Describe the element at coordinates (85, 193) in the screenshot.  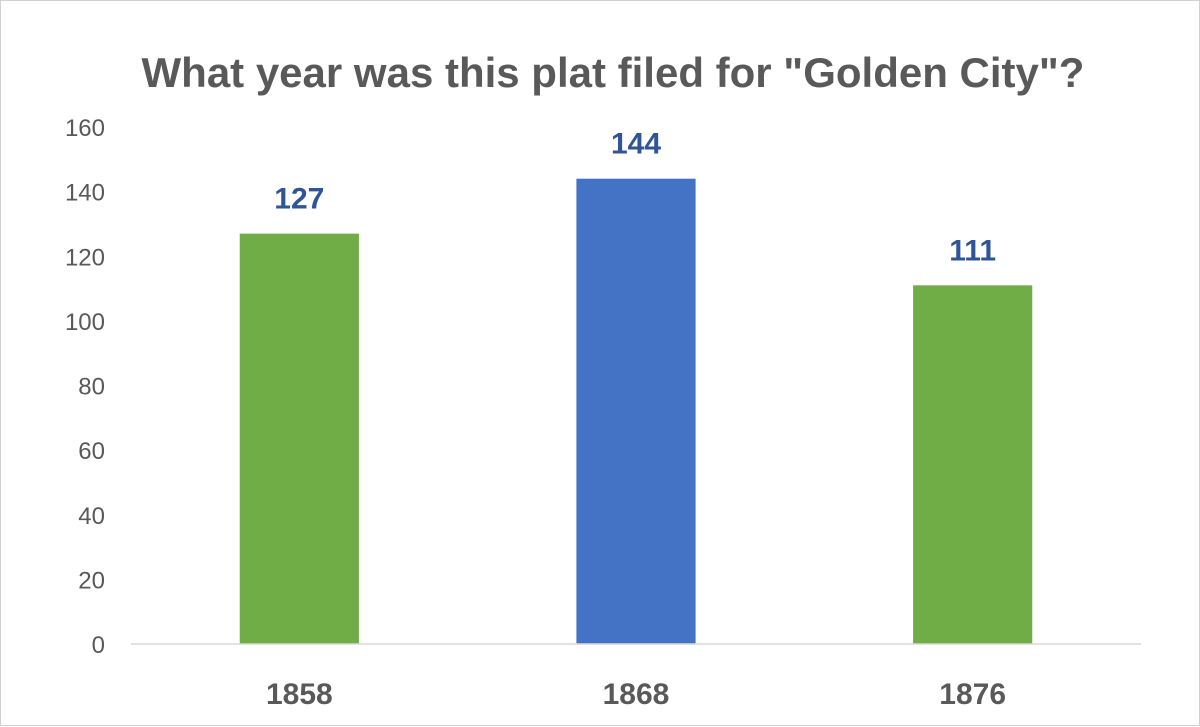
I see `y-tick-label: 140` at that location.